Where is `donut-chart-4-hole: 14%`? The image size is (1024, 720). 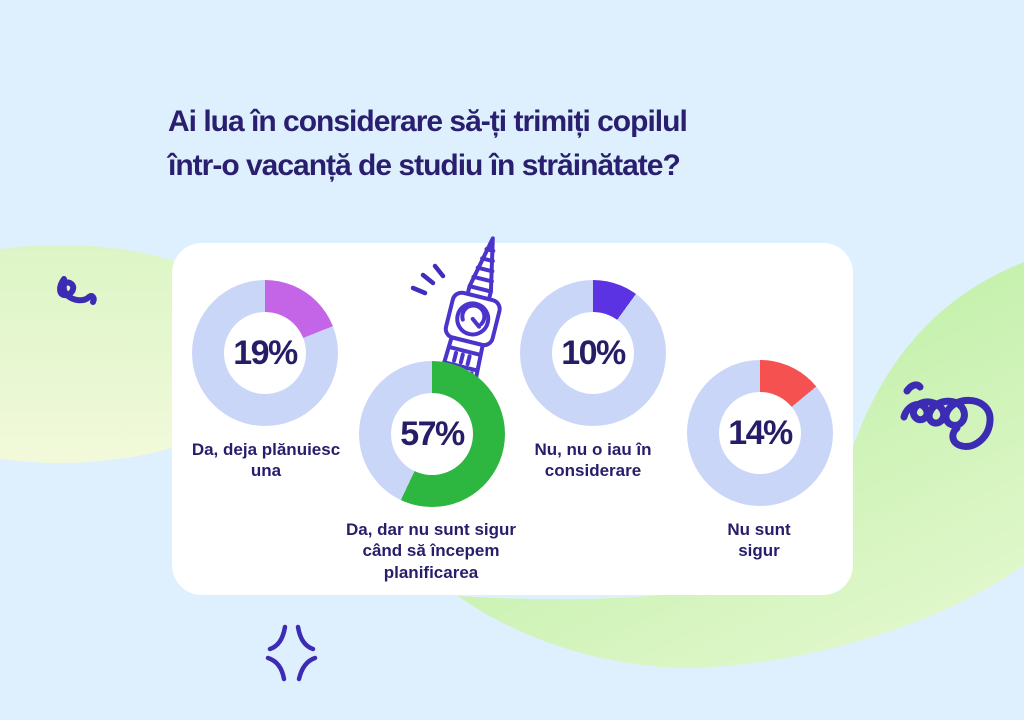 donut-chart-4-hole: 14% is located at coordinates (760, 433).